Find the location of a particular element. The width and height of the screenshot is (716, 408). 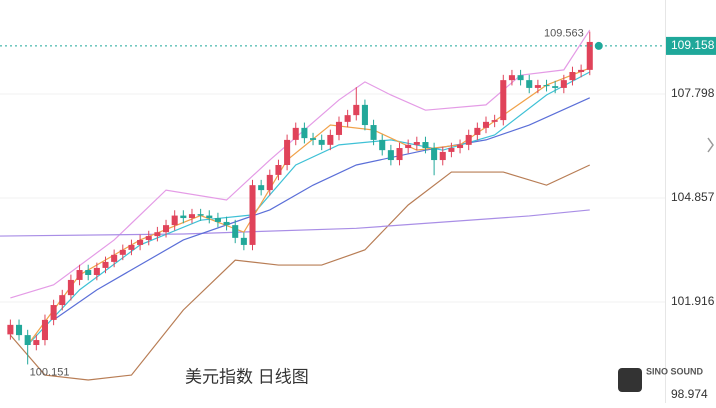

watermark-text: SINO SOUND is located at coordinates (675, 371).